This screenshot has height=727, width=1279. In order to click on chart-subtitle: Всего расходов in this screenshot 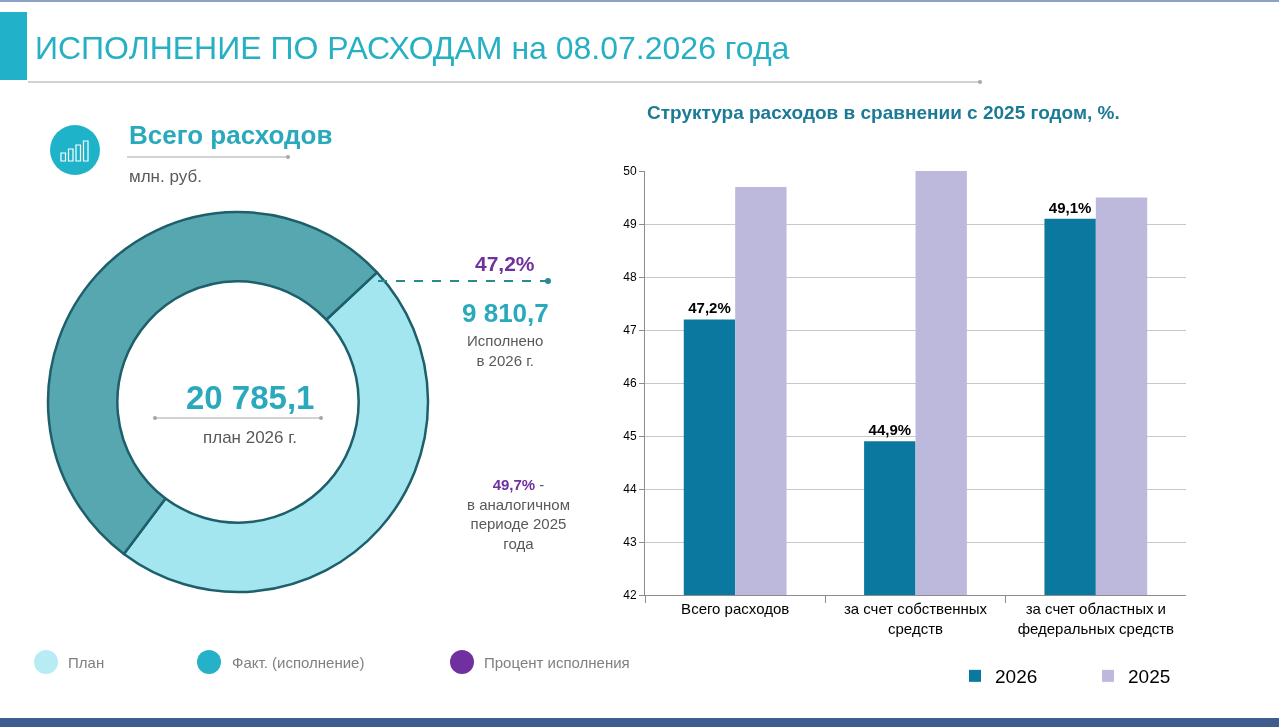, I will do `click(231, 135)`.